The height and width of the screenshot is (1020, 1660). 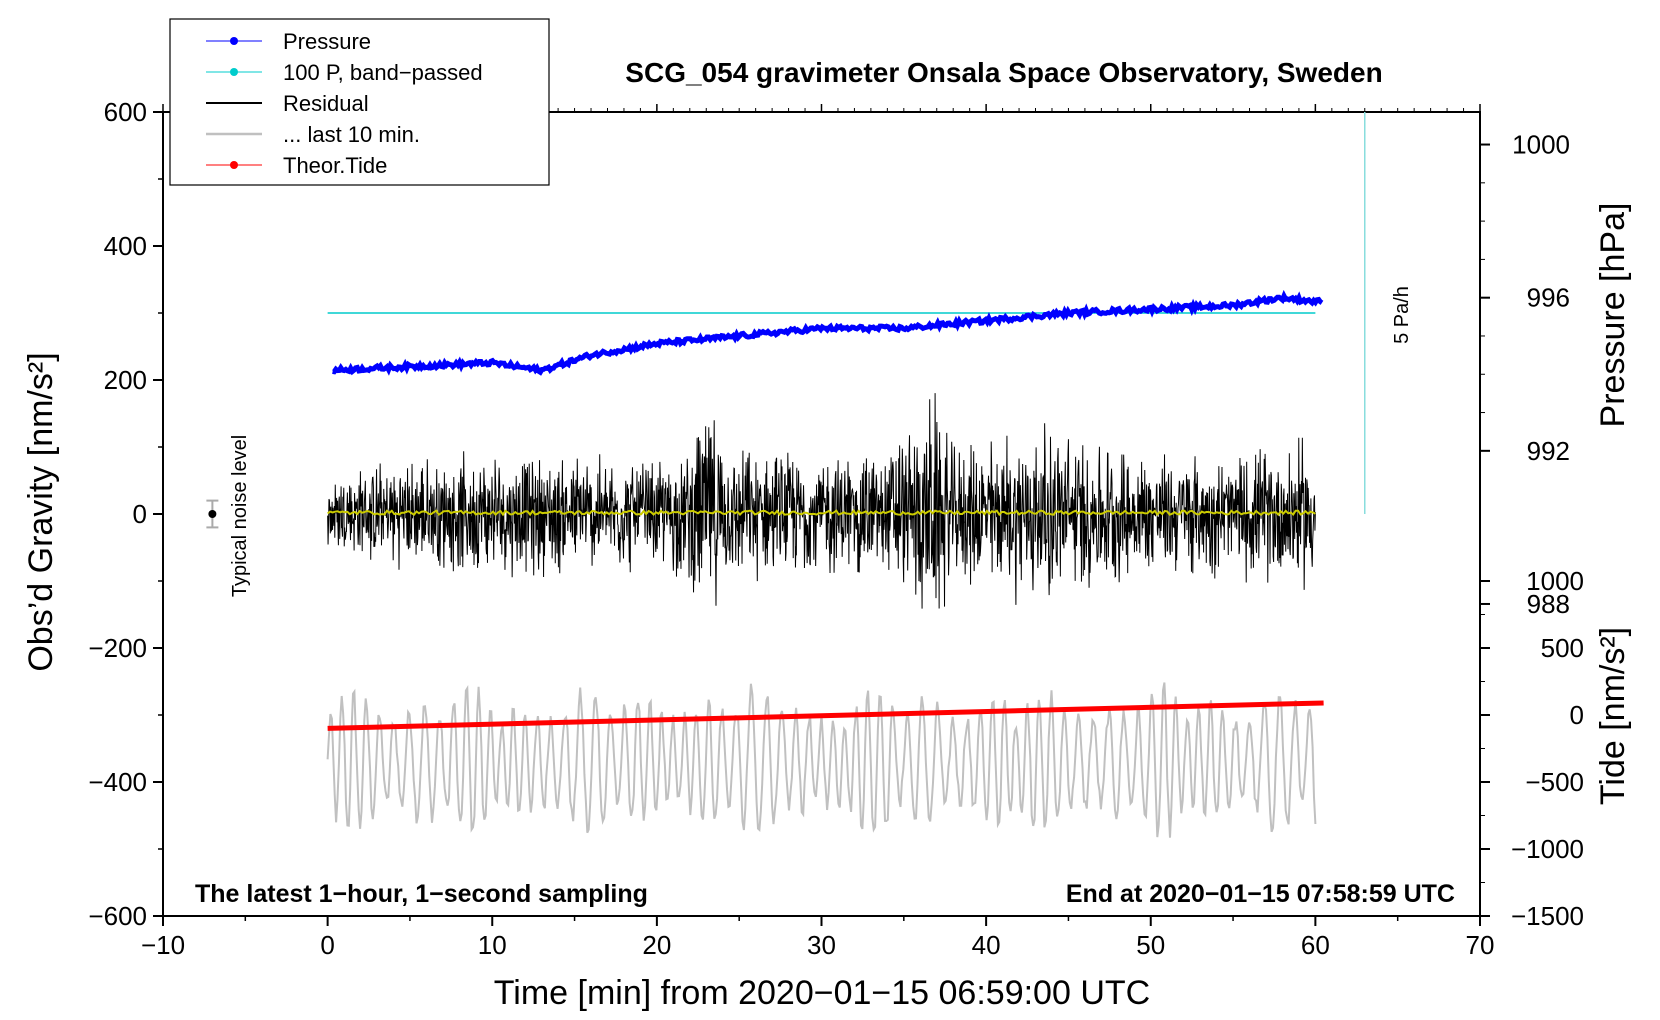 I want to click on theoretical-tide-line, so click(x=825, y=715).